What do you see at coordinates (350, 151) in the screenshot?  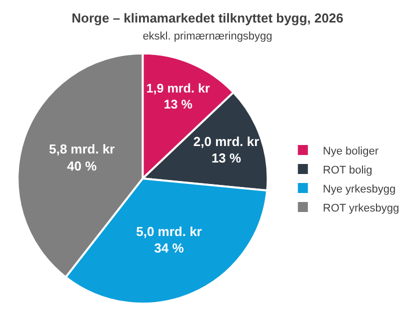 I see `legend-label: Nye boliger` at bounding box center [350, 151].